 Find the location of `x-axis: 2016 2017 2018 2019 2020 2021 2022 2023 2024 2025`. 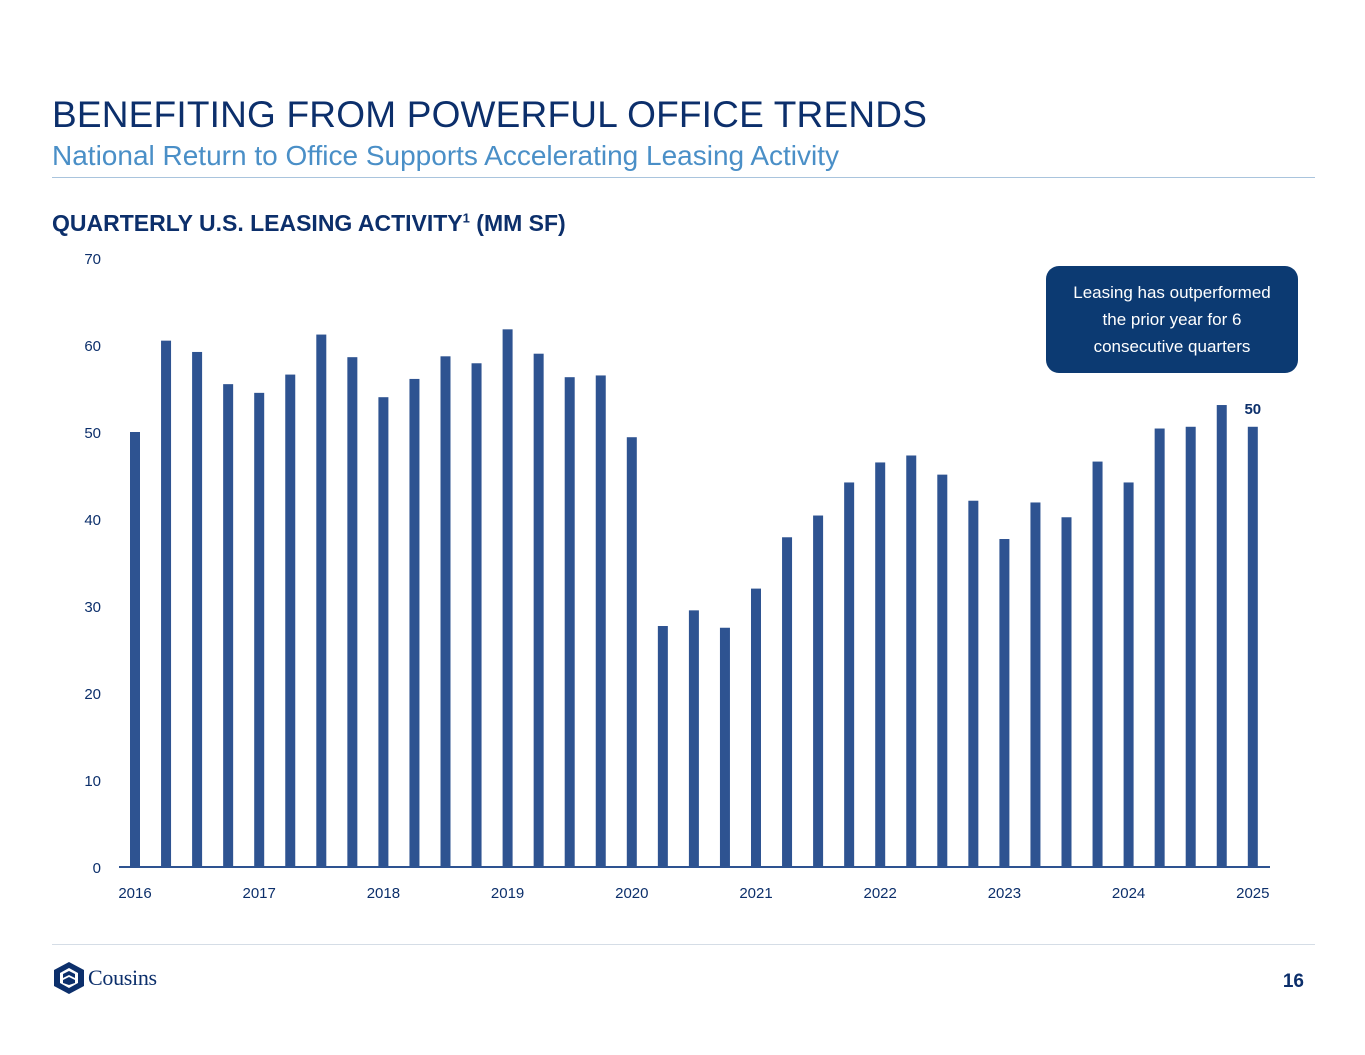

x-axis: 2016 2017 2018 2019 2020 2021 2022 2023 2024 2025 is located at coordinates (693, 893).